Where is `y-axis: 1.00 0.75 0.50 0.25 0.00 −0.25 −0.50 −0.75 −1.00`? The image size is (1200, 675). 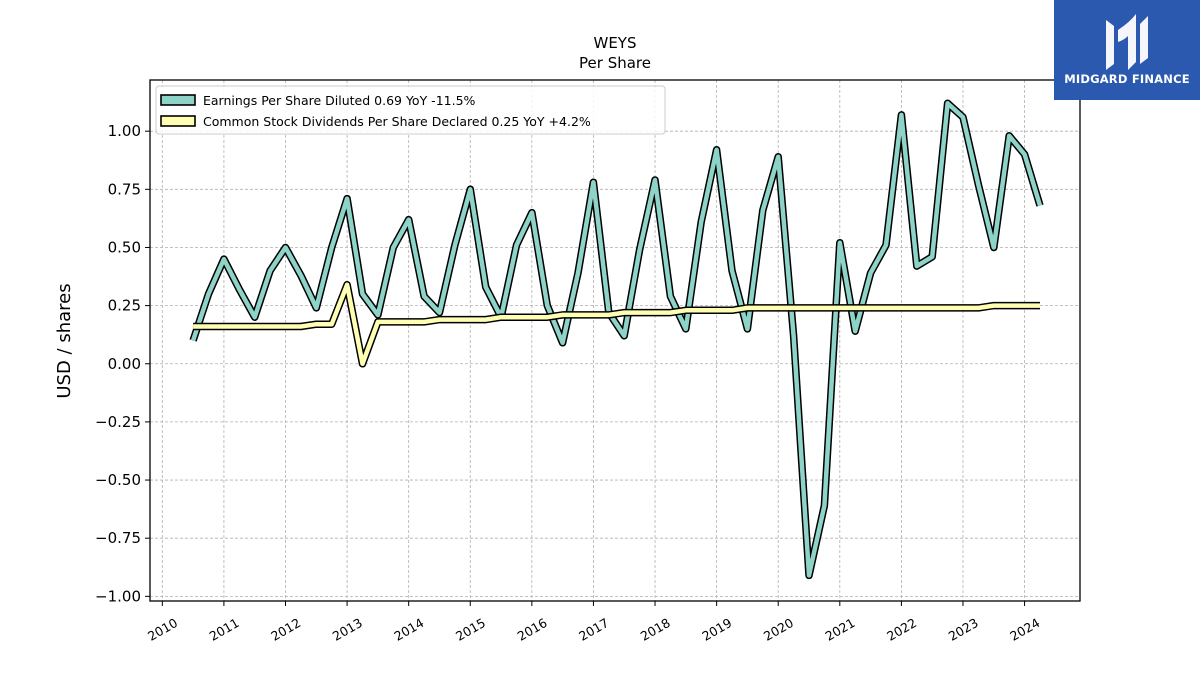 y-axis: 1.00 0.75 0.50 0.25 0.00 −0.25 −0.50 −0.75 −1.00 is located at coordinates (122, 363).